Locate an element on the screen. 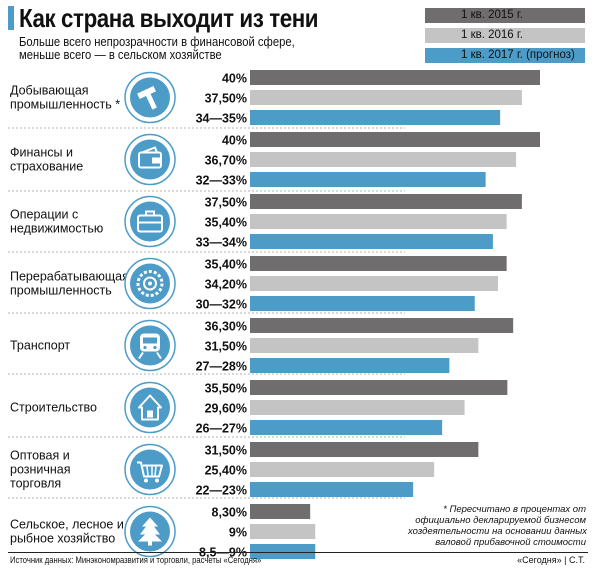 The width and height of the screenshot is (595, 573). legend-label: 1 кв. 2016 г. is located at coordinates (492, 35).